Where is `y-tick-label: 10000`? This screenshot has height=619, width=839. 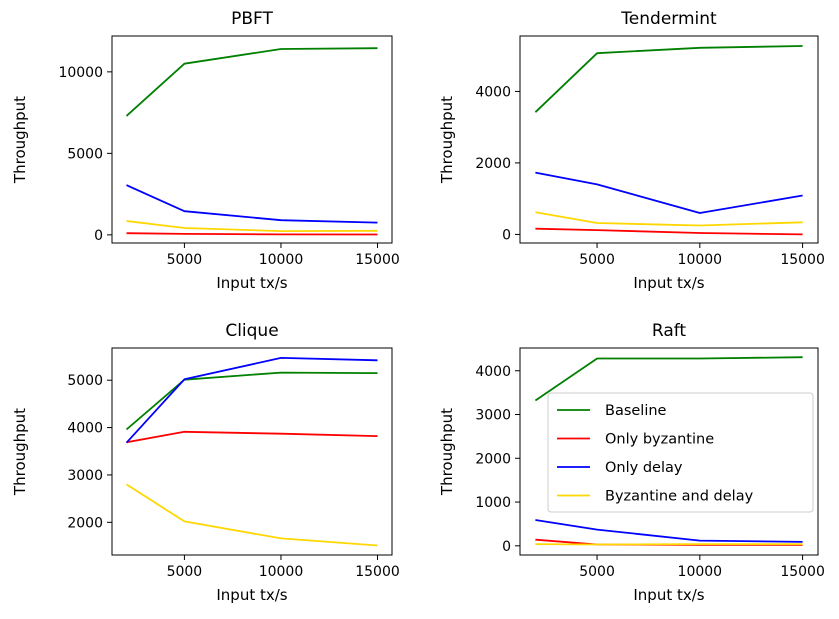 y-tick-label: 10000 is located at coordinates (80, 73).